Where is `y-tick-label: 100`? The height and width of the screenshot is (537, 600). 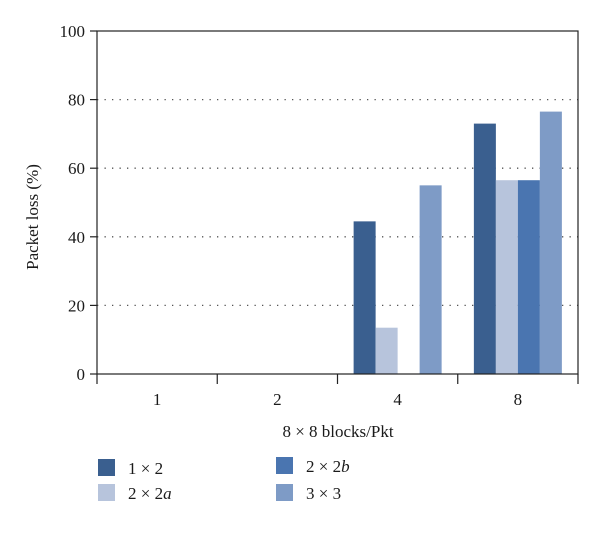
y-tick-label: 100 is located at coordinates (73, 31).